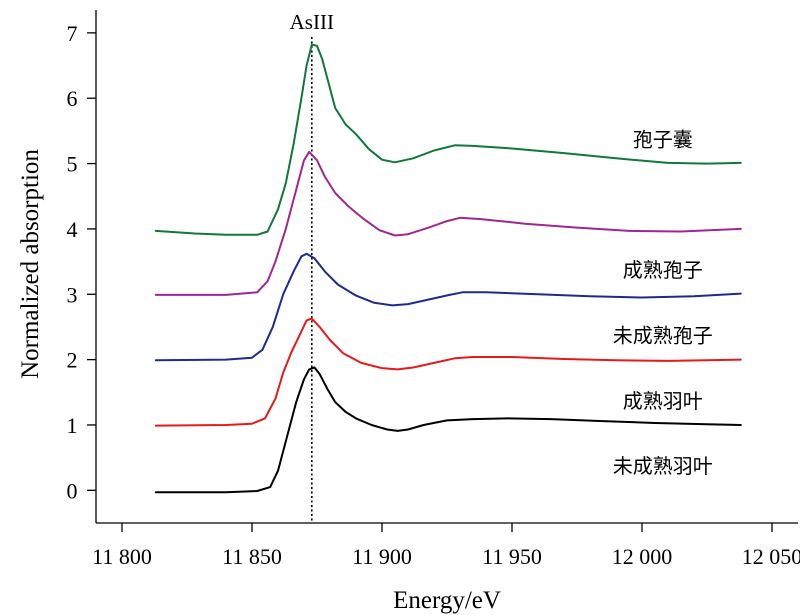 This screenshot has width=800, height=615. Describe the element at coordinates (81, 262) in the screenshot. I see `y-axis-ticks: 0 1 2 3 4 5 6 7` at that location.